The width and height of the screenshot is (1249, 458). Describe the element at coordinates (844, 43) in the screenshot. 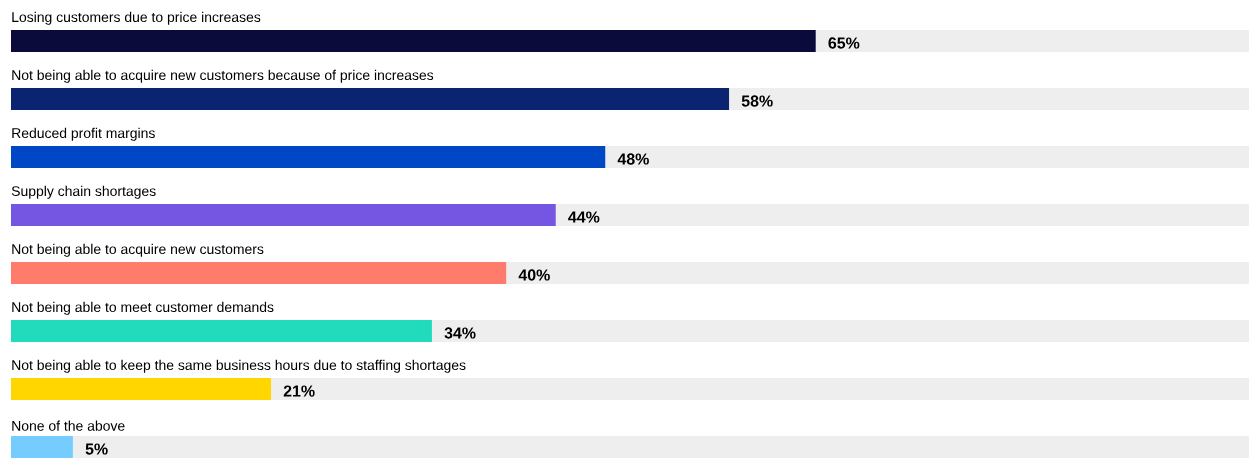

I see `data-label: 65%` at that location.